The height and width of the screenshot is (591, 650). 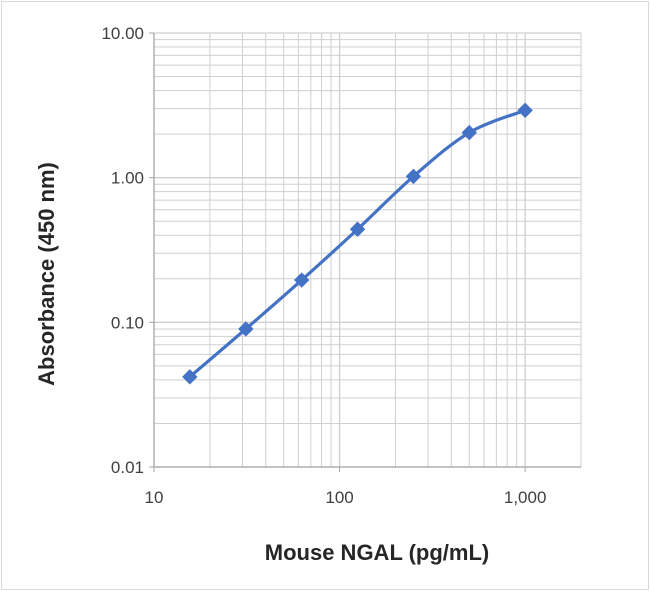 What do you see at coordinates (127, 178) in the screenshot?
I see `y-tick-label: 1.00` at bounding box center [127, 178].